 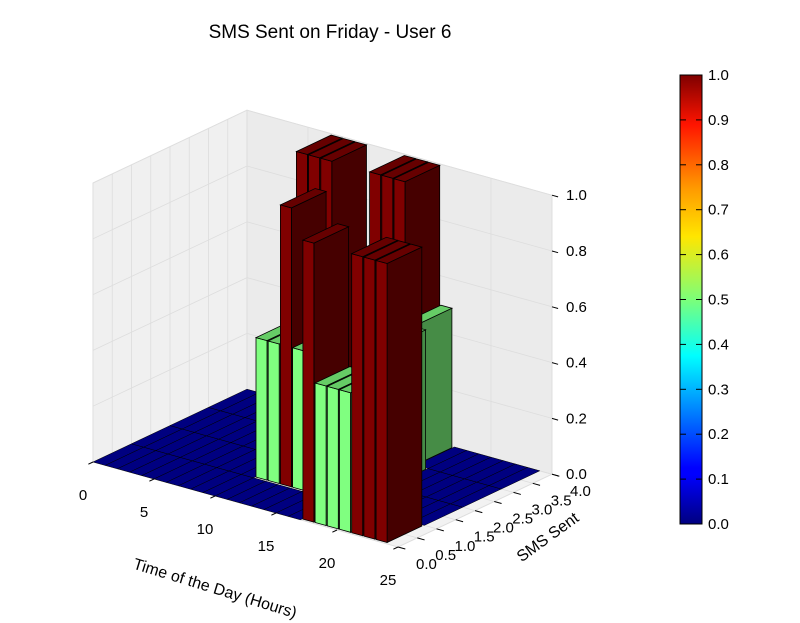 What do you see at coordinates (718, 479) in the screenshot?
I see `colorbar-tick-label: 0.1` at bounding box center [718, 479].